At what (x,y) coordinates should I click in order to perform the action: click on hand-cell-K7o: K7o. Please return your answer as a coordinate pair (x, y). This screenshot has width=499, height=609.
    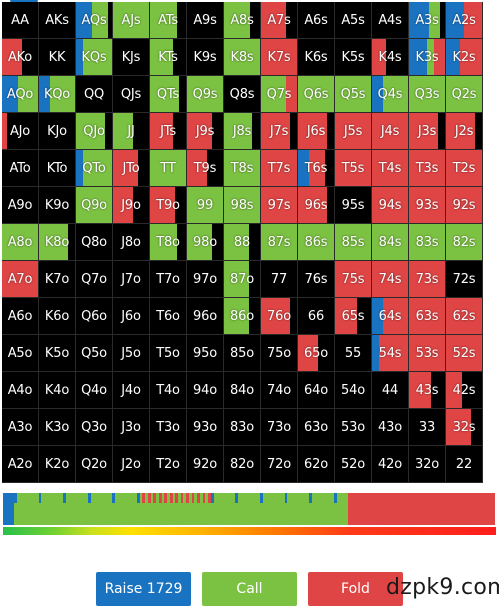
    Looking at the image, I should click on (57, 279).